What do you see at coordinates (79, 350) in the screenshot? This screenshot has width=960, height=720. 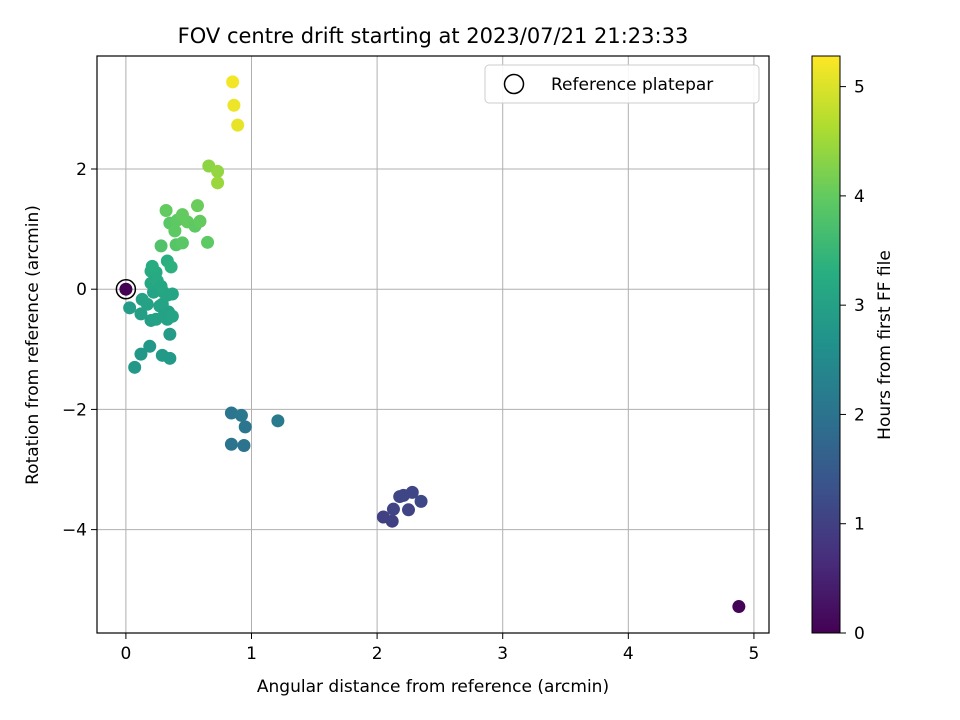 I see `y-axis-ticks: −4 −2 0 2` at bounding box center [79, 350].